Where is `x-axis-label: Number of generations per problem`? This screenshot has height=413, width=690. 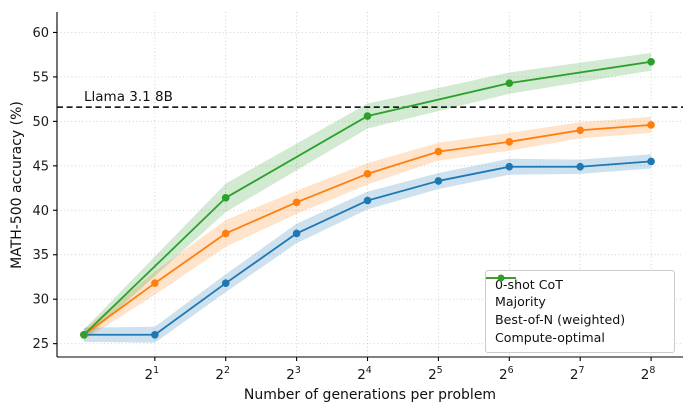 x-axis-label: Number of generations per problem is located at coordinates (370, 395).